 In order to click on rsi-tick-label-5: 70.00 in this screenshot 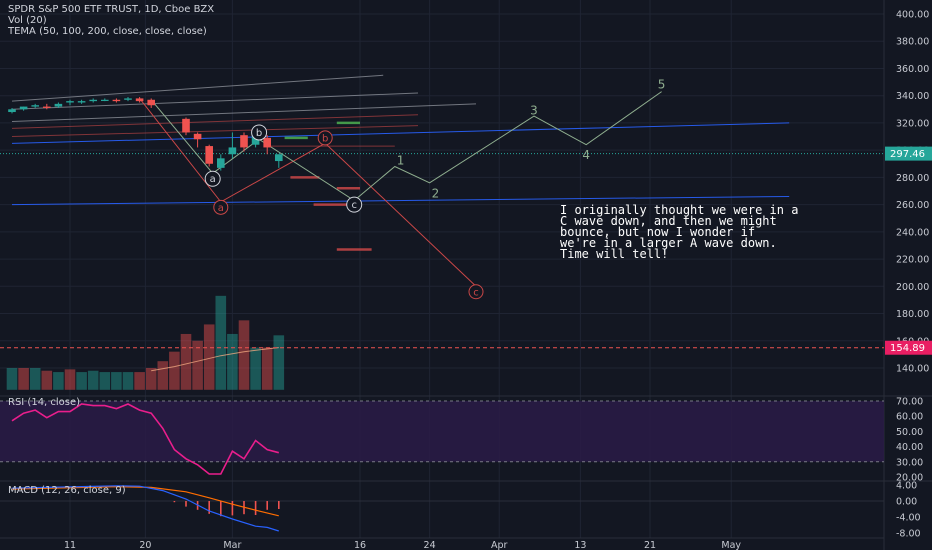, I will do `click(909, 402)`.